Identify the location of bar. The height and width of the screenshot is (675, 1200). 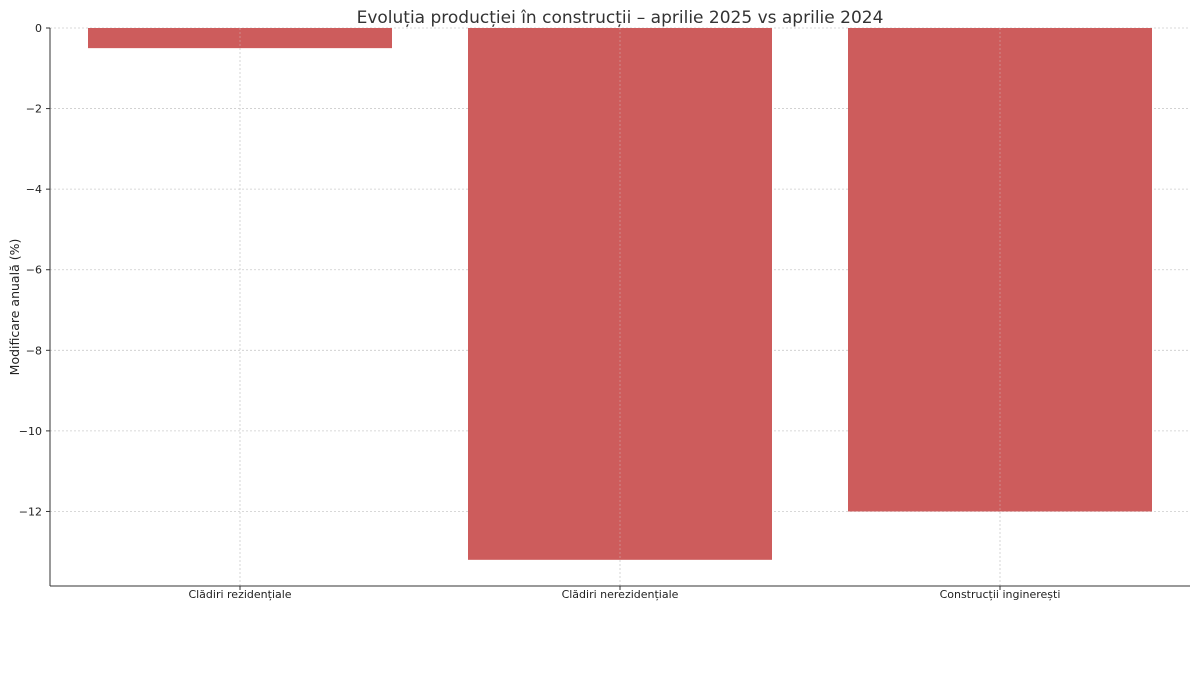
(240, 38).